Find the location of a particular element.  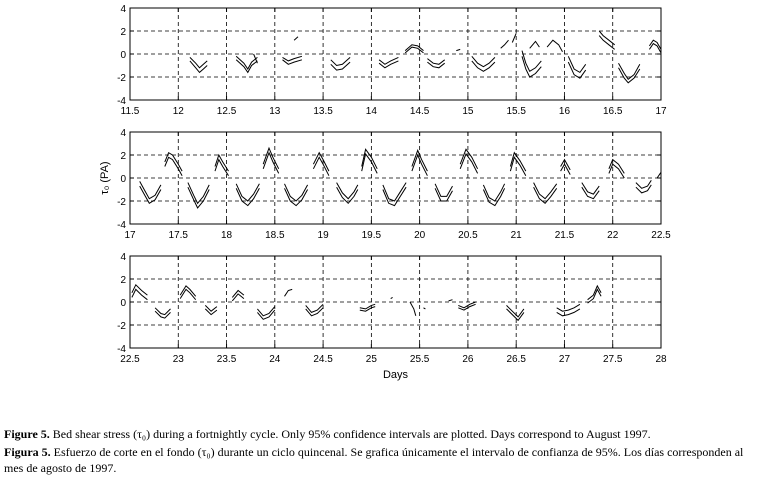

x-tick-label: 24 is located at coordinates (275, 359).